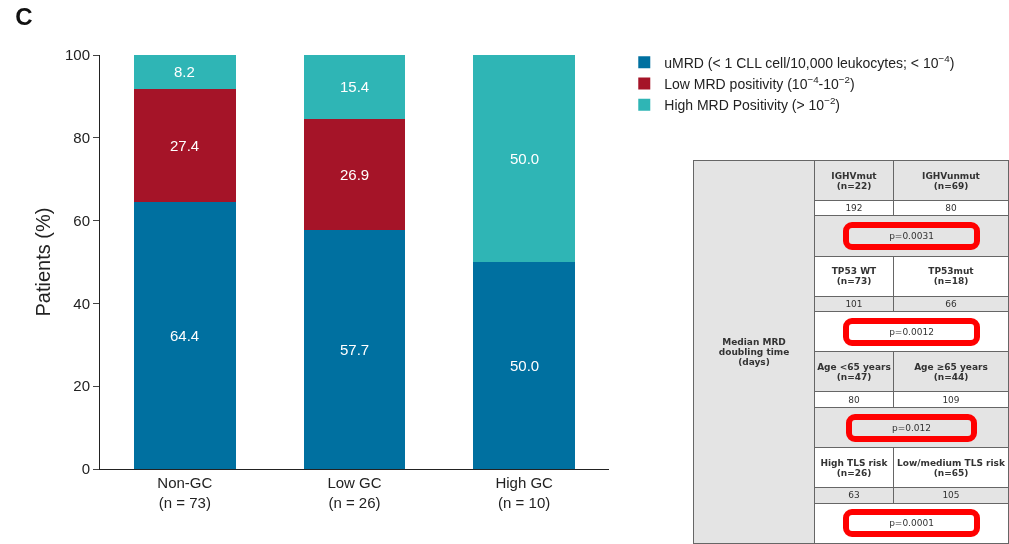 The width and height of the screenshot is (1009, 544). I want to click on data-label: 26.9, so click(355, 174).